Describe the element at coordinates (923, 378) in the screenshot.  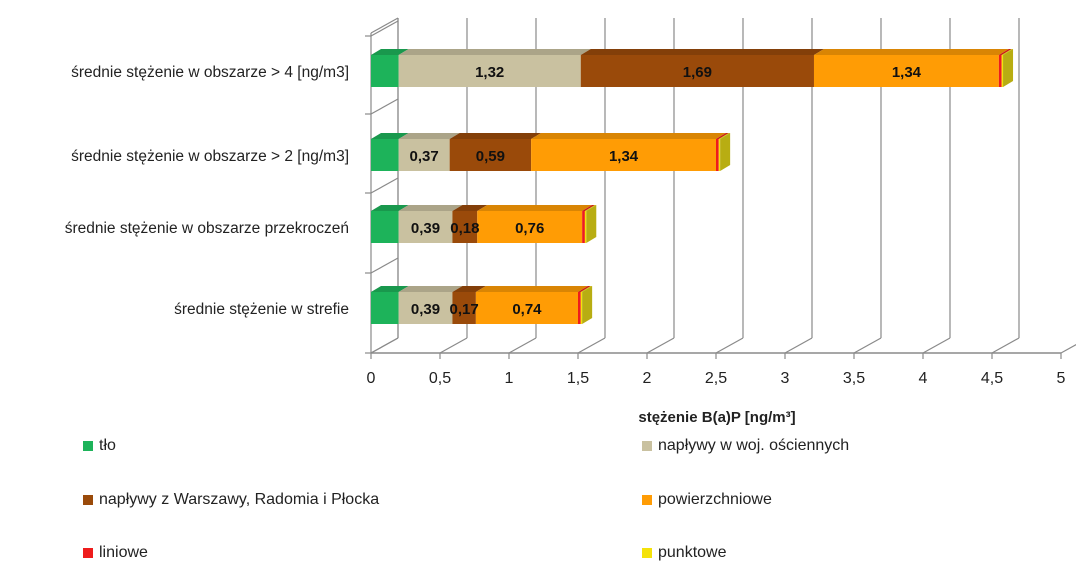
I see `x-tick-label-8: 4` at that location.